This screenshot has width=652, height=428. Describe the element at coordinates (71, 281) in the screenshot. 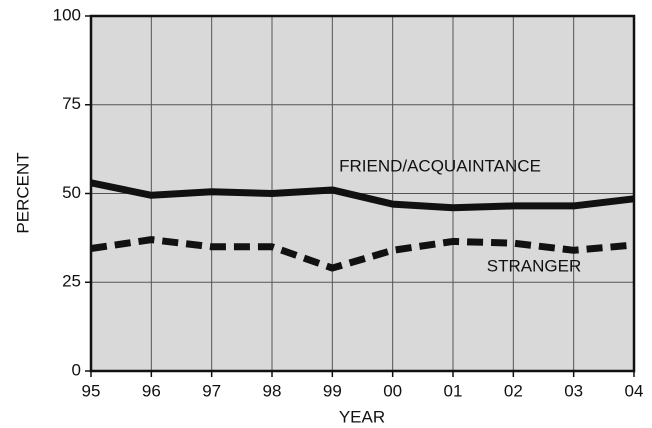

I see `y-tick-label: 25` at that location.